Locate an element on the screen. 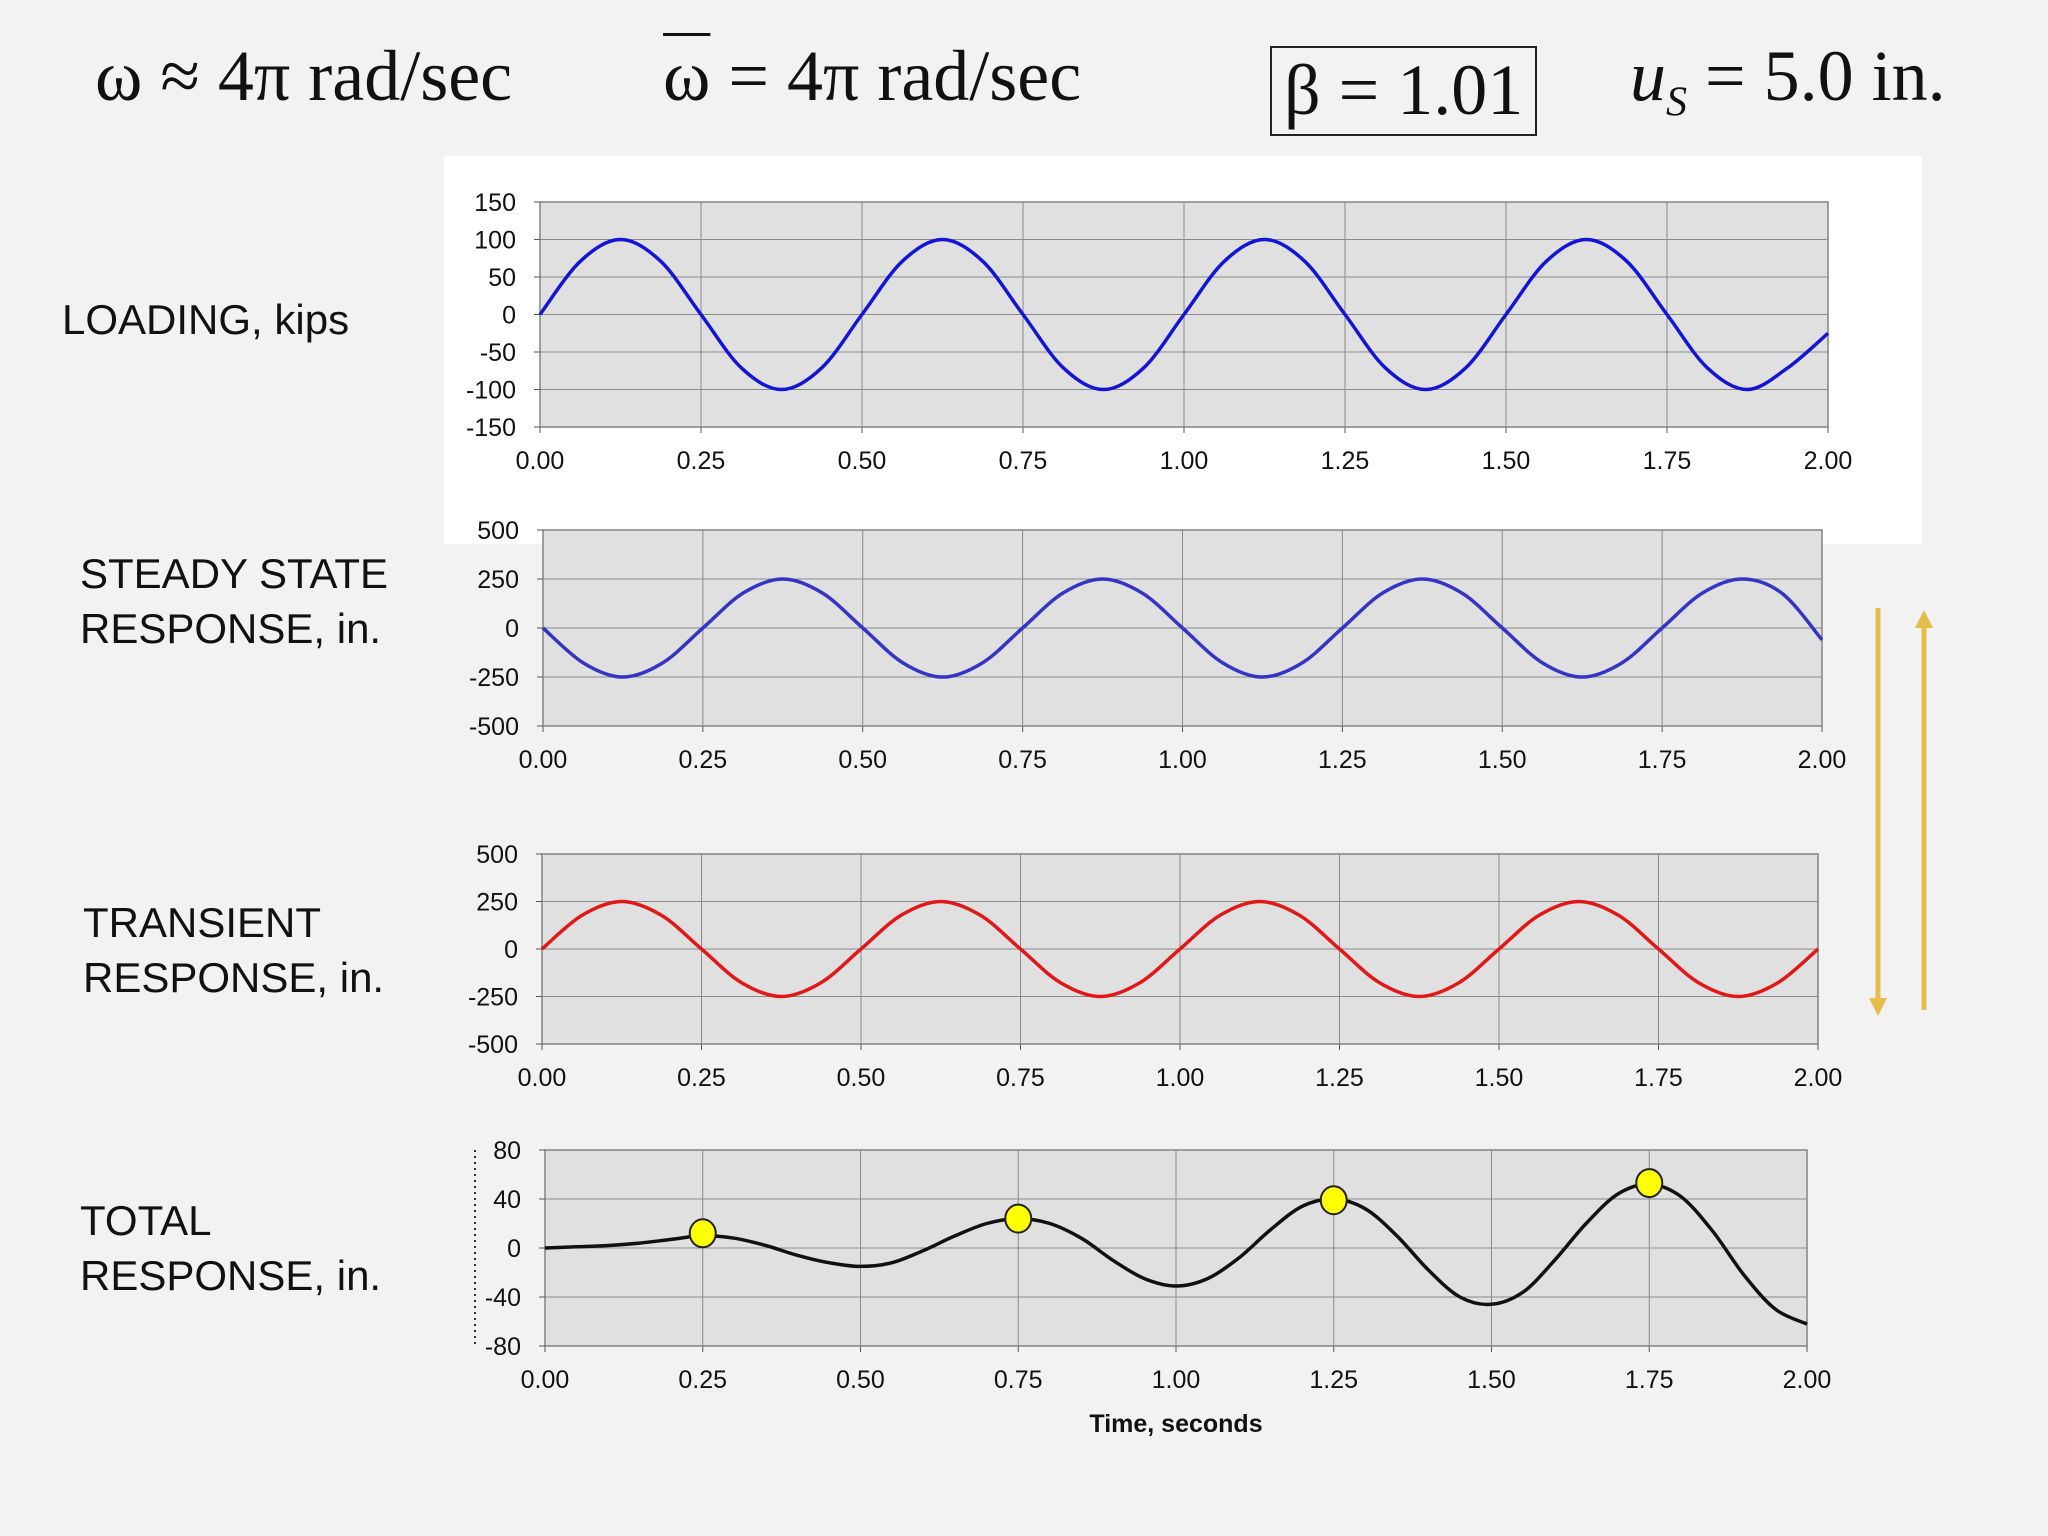 The image size is (2048, 1536). x-axis-title: Time, seconds is located at coordinates (1175, 1424).